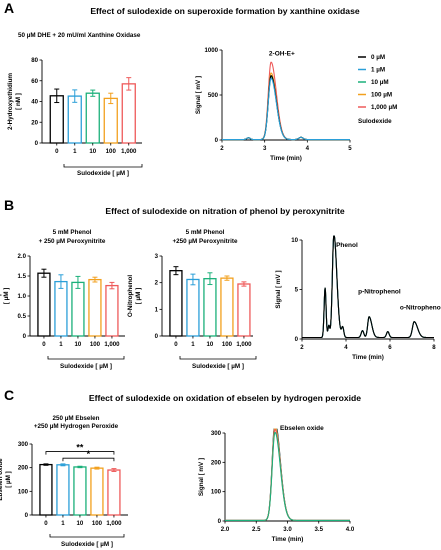  What do you see at coordinates (347, 245) in the screenshot?
I see `peak-label: Phenol` at bounding box center [347, 245].